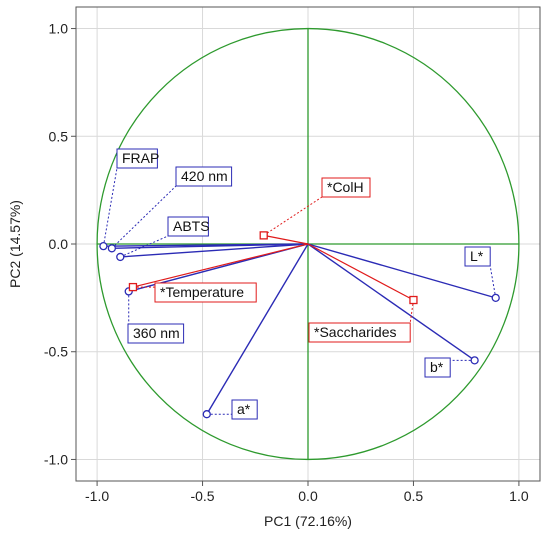  Describe the element at coordinates (97, 496) in the screenshot. I see `x-tick-label: -1.0` at that location.